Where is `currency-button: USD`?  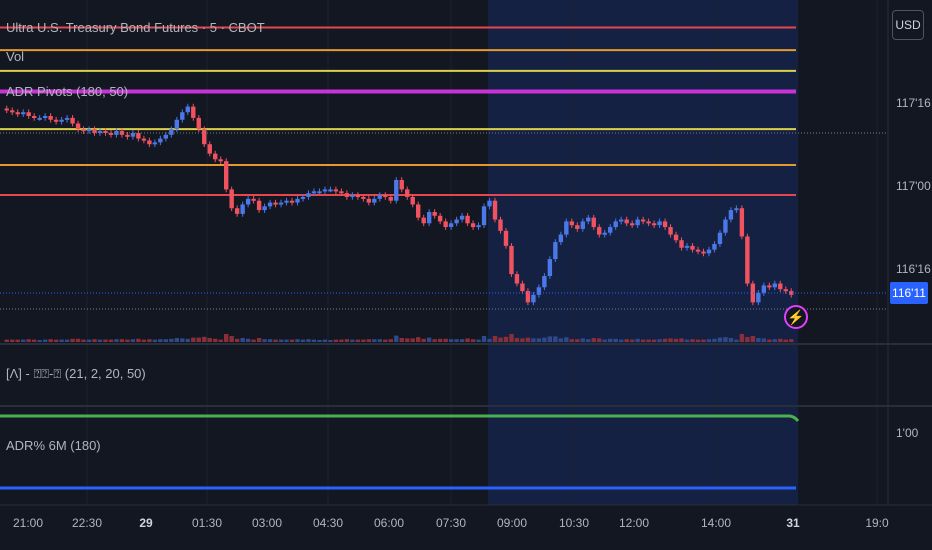 currency-button: USD is located at coordinates (908, 25).